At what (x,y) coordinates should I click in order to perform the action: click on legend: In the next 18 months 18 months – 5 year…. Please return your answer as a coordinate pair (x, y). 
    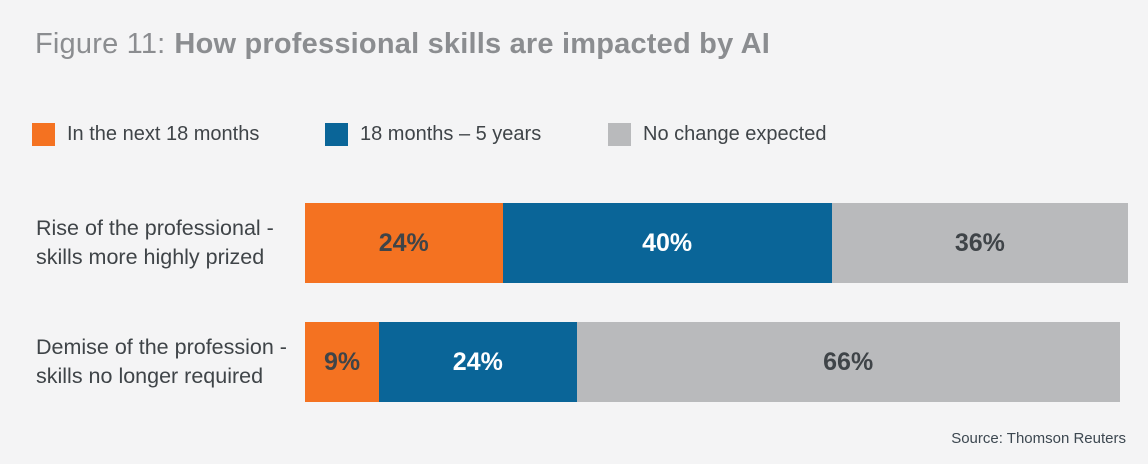
    Looking at the image, I should click on (574, 134).